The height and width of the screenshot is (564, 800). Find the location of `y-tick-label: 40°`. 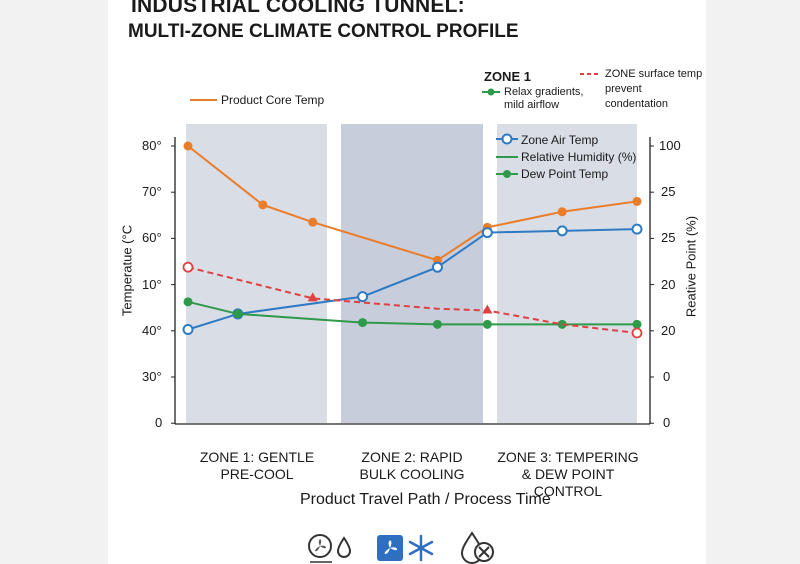

y-tick-label: 40° is located at coordinates (152, 330).